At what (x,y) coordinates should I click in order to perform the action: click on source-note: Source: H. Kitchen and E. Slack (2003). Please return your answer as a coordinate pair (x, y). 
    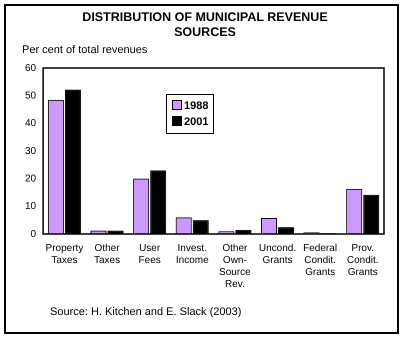
    Looking at the image, I should click on (146, 312).